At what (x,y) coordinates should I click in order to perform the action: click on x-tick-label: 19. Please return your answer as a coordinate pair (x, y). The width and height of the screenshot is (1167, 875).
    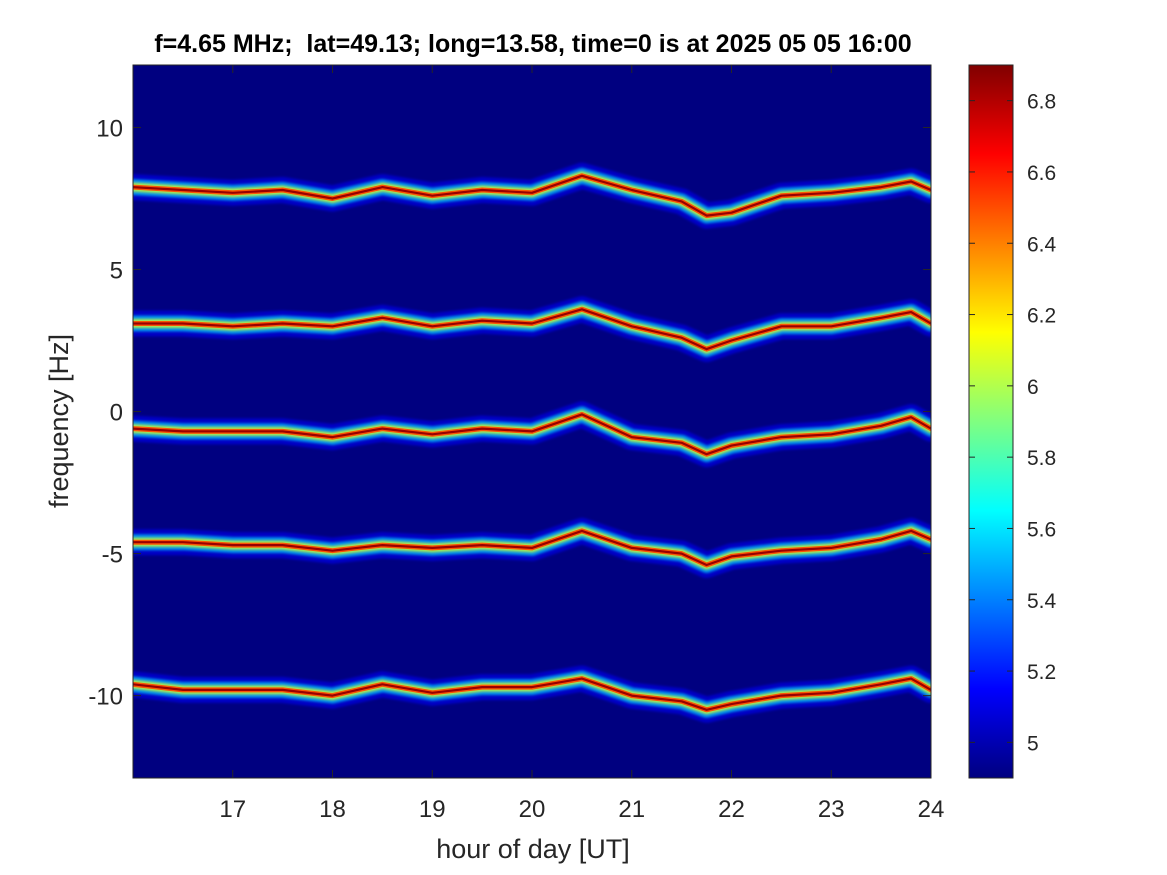
    Looking at the image, I should click on (432, 809).